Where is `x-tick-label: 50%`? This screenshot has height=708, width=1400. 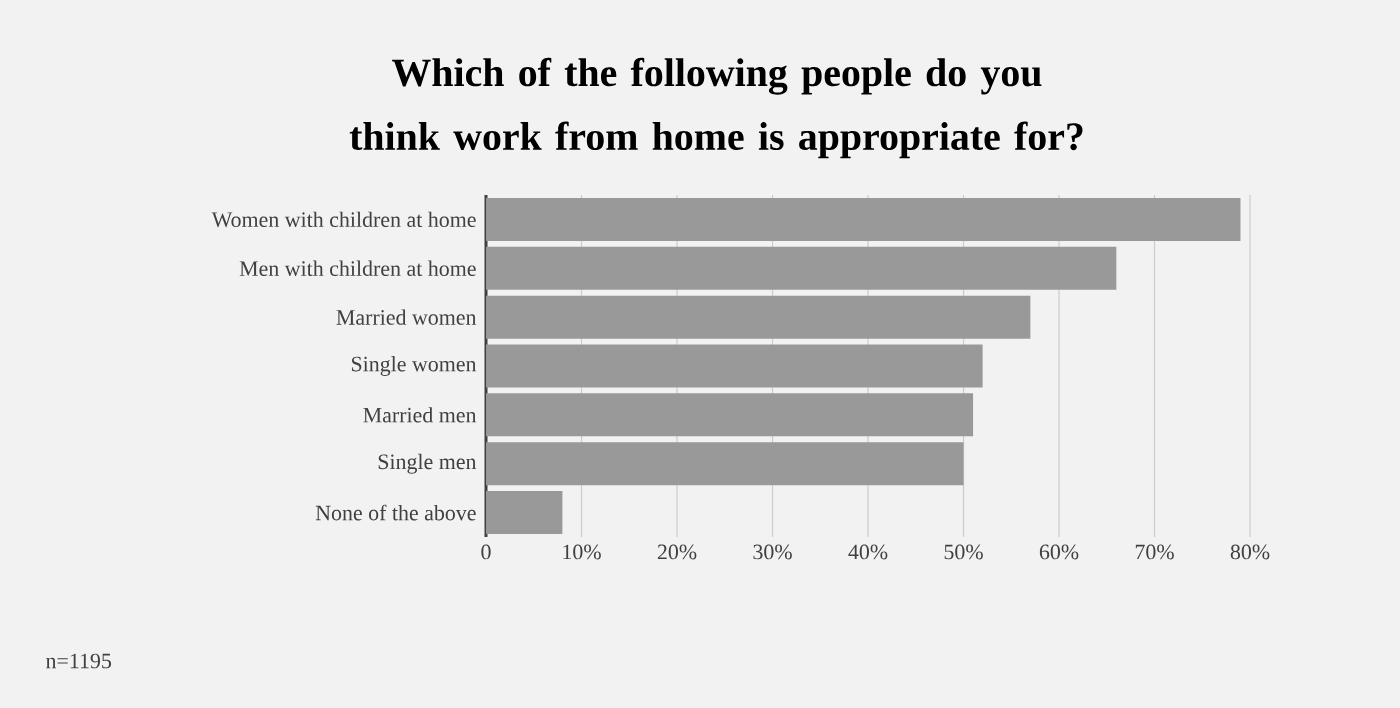 x-tick-label: 50% is located at coordinates (963, 552).